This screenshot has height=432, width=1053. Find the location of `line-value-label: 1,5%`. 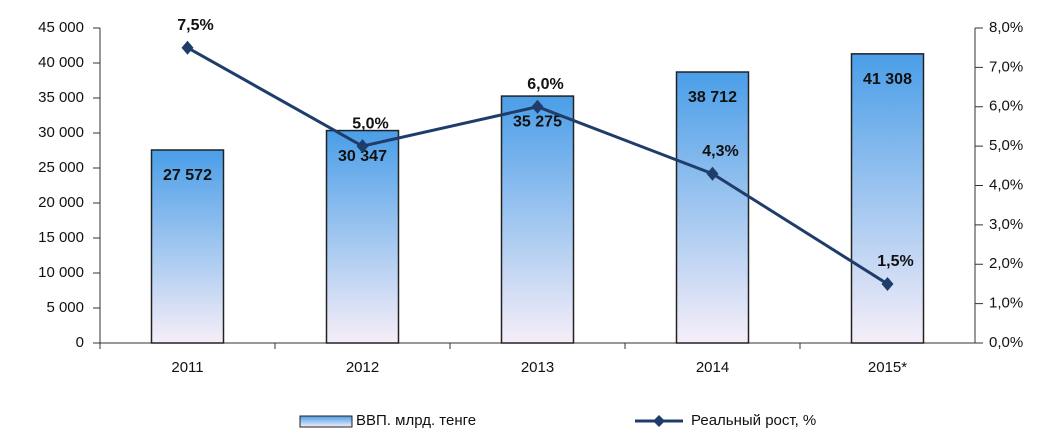

line-value-label: 1,5% is located at coordinates (895, 261).